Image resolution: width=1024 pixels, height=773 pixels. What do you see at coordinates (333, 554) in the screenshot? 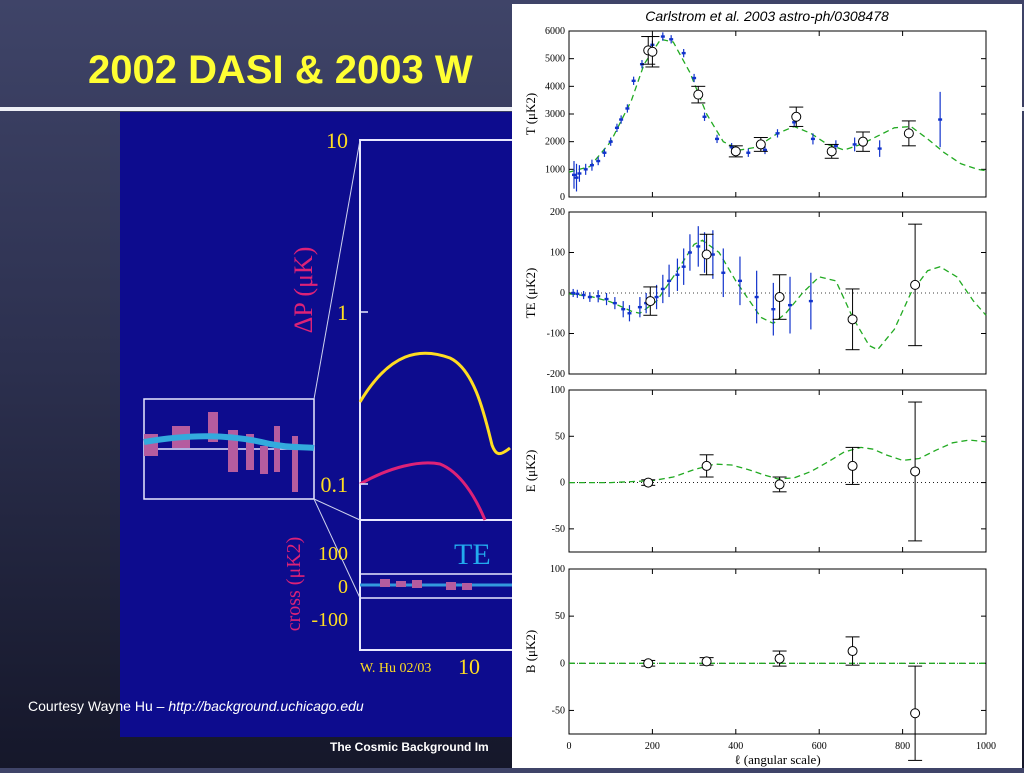
I see `hu-cross-tick-label: 100` at bounding box center [333, 554].